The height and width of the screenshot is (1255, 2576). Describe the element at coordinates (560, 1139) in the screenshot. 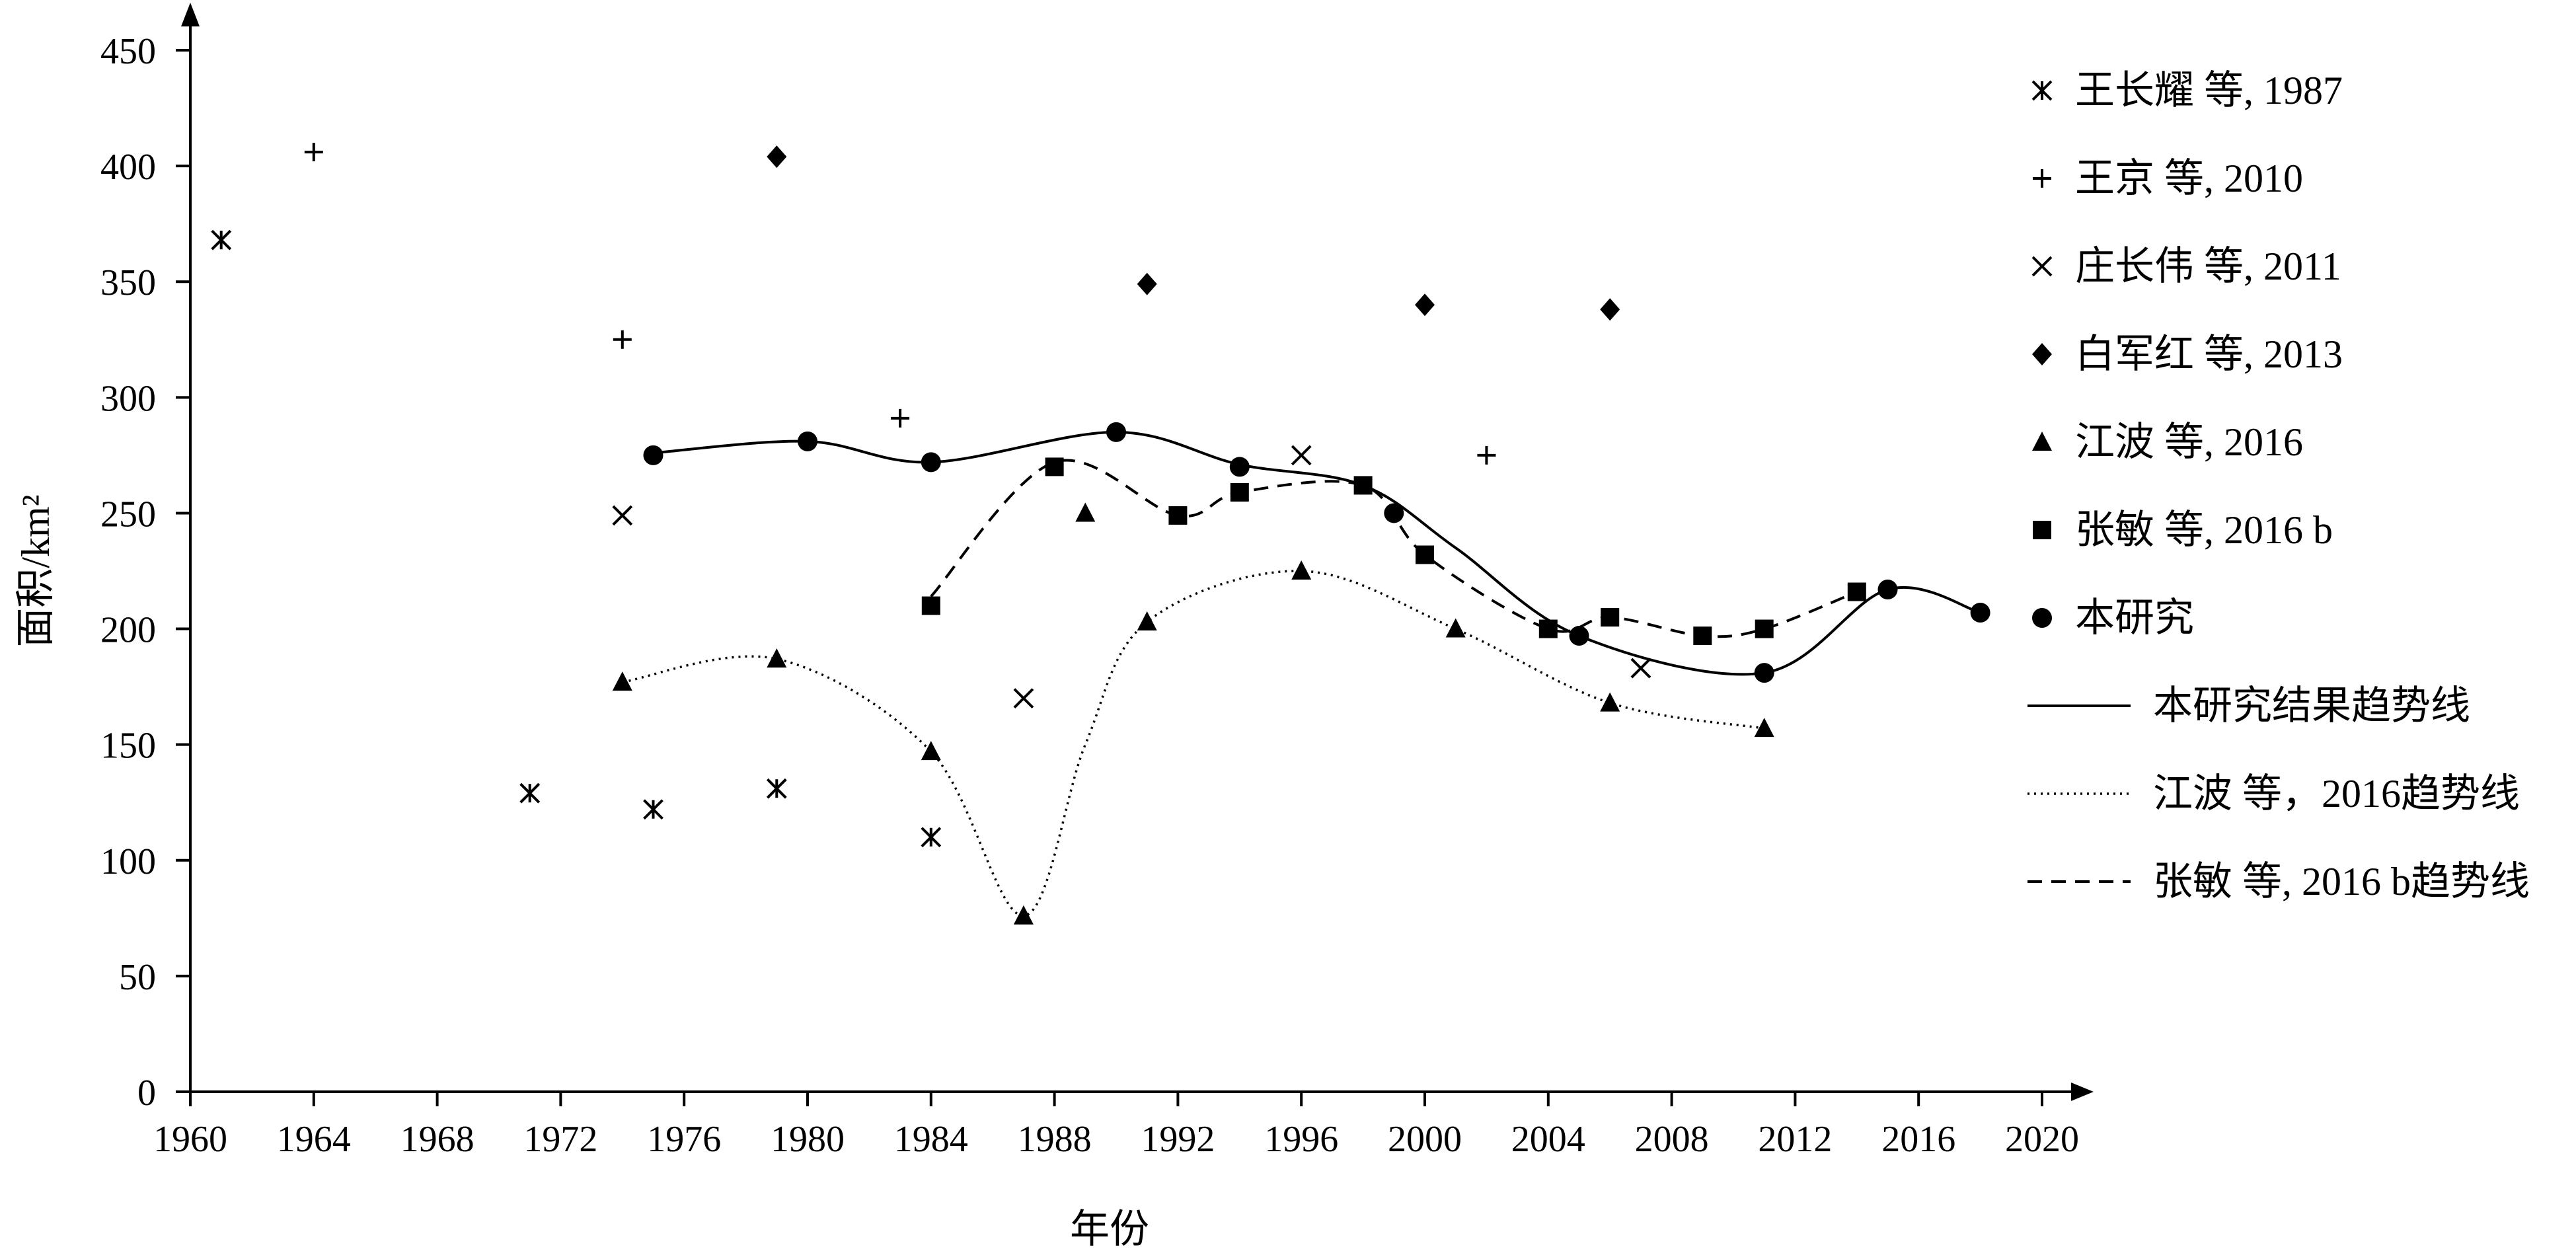

I see `x-tick-label: 1972` at that location.